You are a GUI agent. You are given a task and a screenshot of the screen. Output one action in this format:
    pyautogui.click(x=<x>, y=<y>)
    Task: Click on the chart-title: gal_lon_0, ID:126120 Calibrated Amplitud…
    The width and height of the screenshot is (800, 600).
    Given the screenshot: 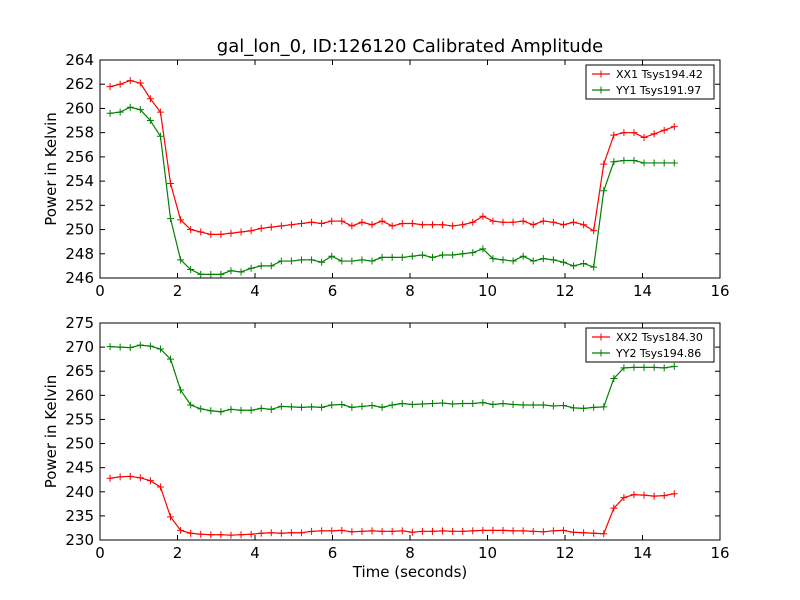 What is the action you would take?
    pyautogui.click(x=410, y=46)
    